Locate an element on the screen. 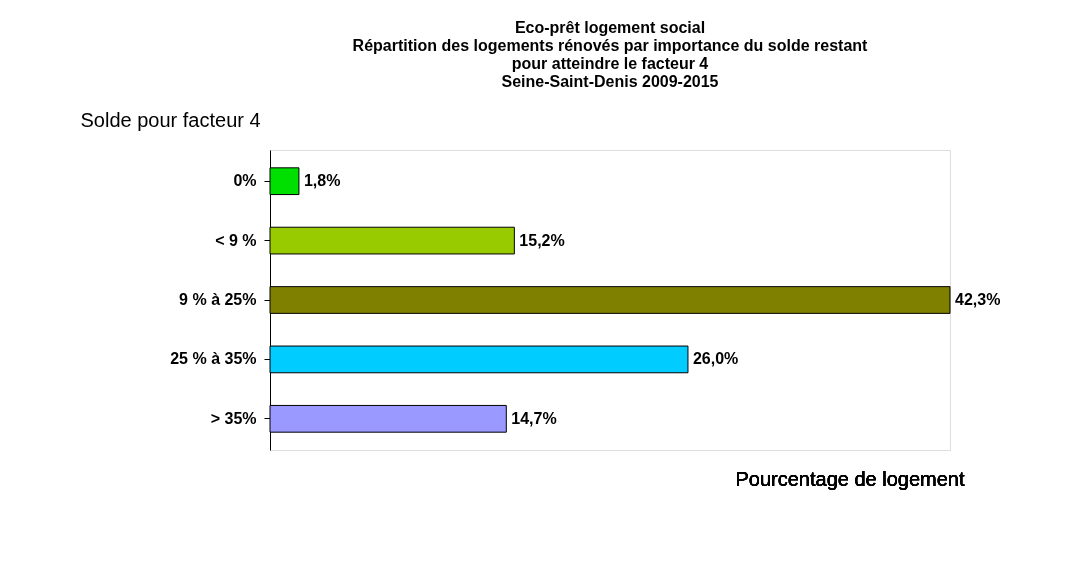  y-tick-label: 25 % à 35% is located at coordinates (213, 359).